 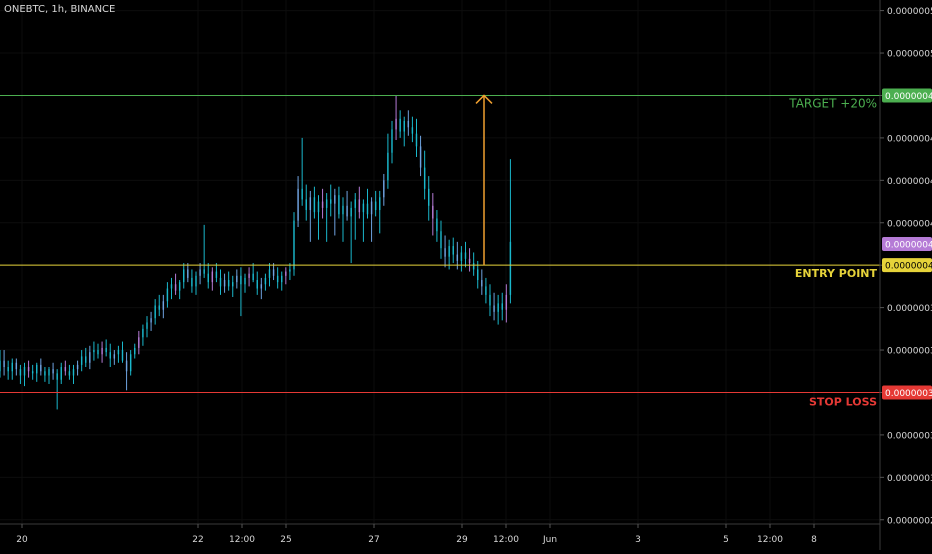 What do you see at coordinates (285, 540) in the screenshot?
I see `time-tick-label: 25` at bounding box center [285, 540].